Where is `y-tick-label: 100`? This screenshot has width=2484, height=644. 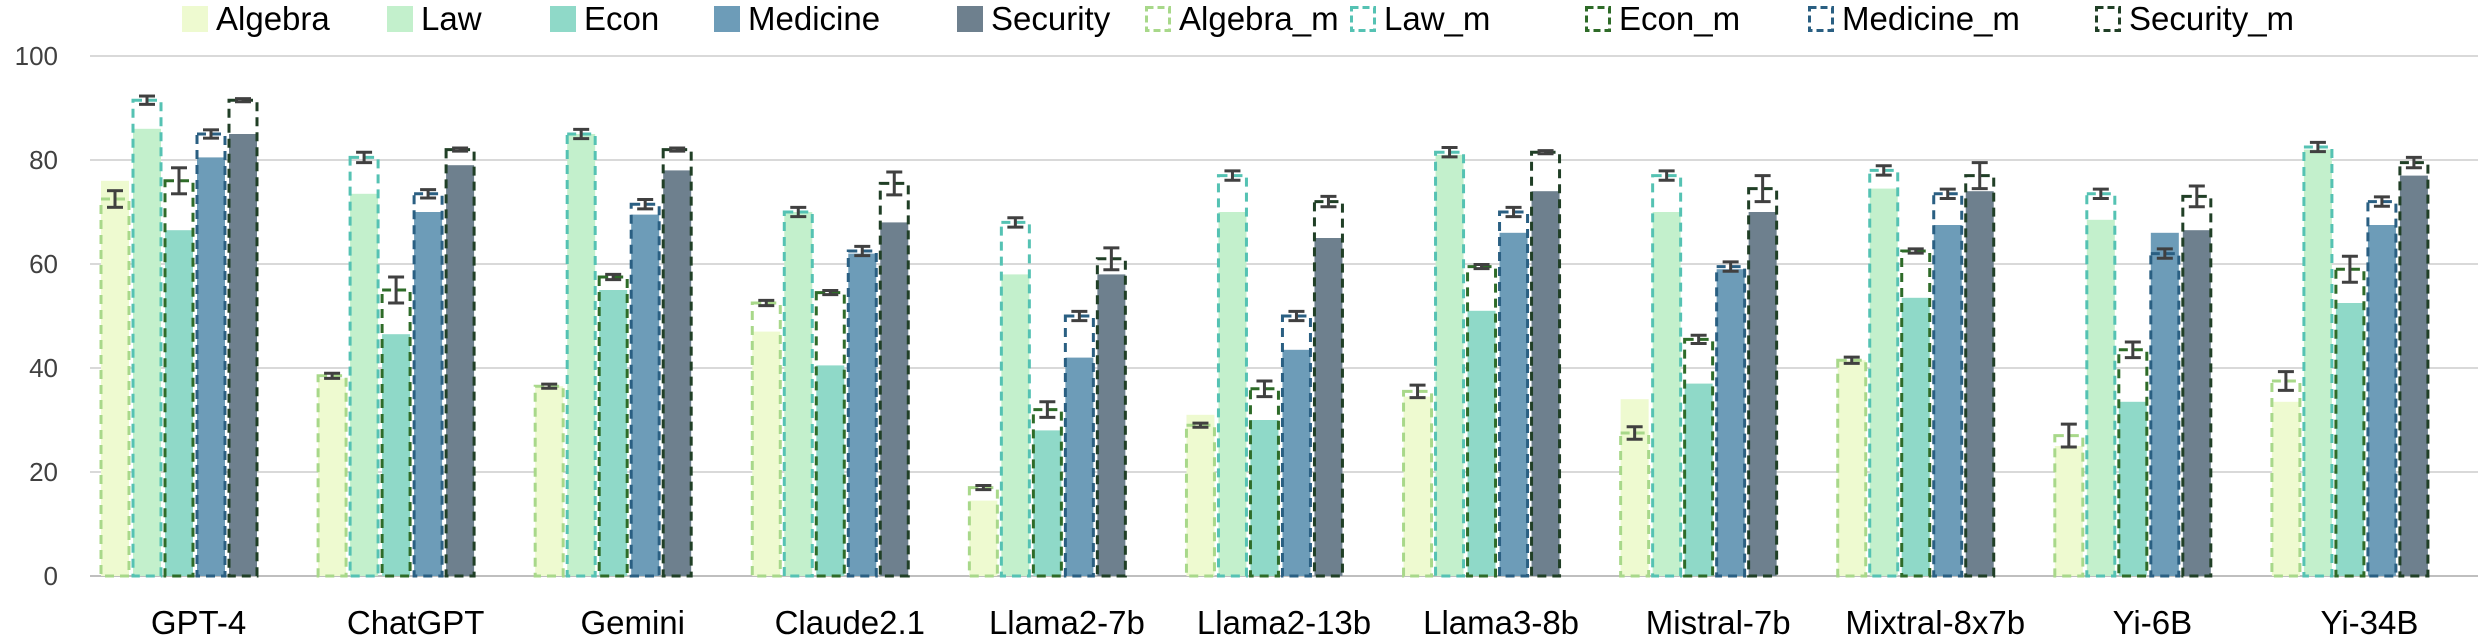 y-tick-label: 100 is located at coordinates (36, 56).